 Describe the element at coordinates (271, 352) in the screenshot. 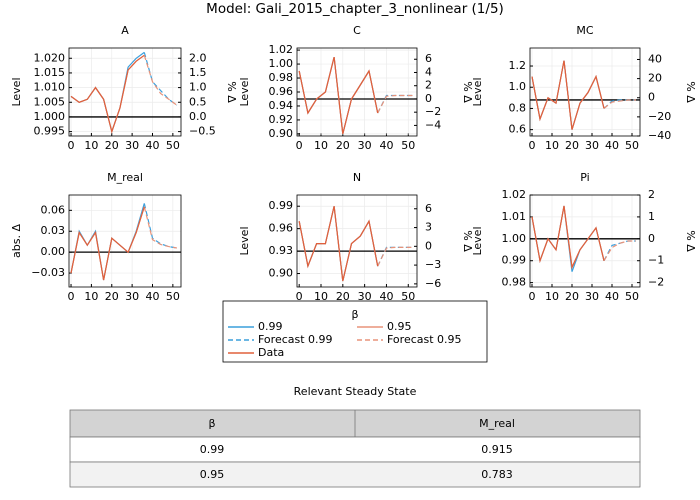

I see `legend-label: Data` at that location.